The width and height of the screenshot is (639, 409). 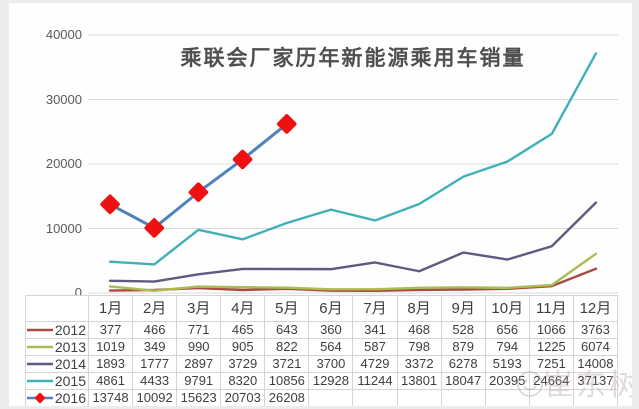 I want to click on value-cell-2014-2月: 1777, so click(x=155, y=364).